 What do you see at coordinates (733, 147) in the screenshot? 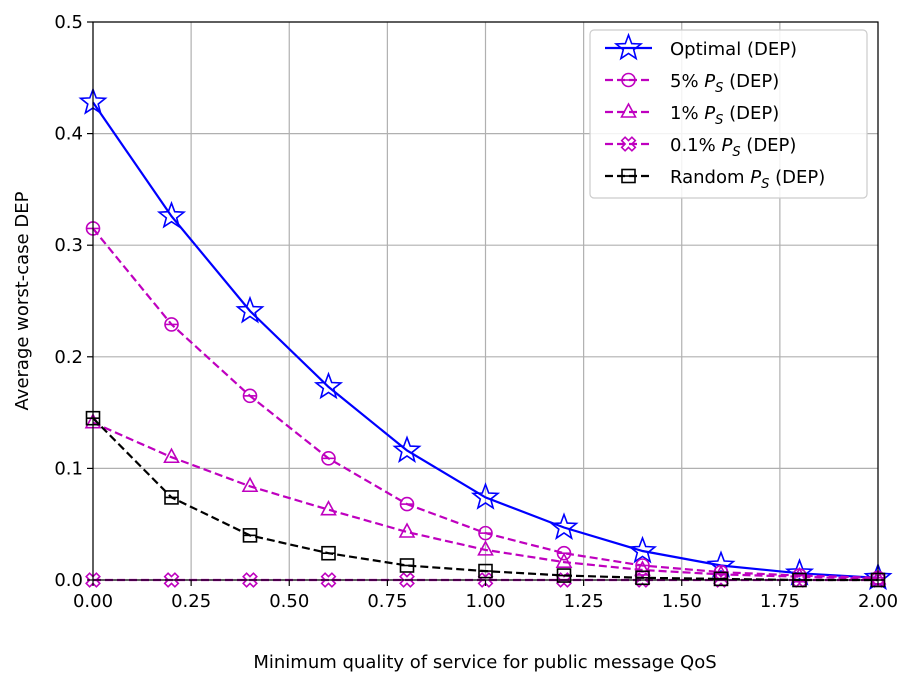
I see `legend-label: 0.1% PS (DEP)` at bounding box center [733, 147].